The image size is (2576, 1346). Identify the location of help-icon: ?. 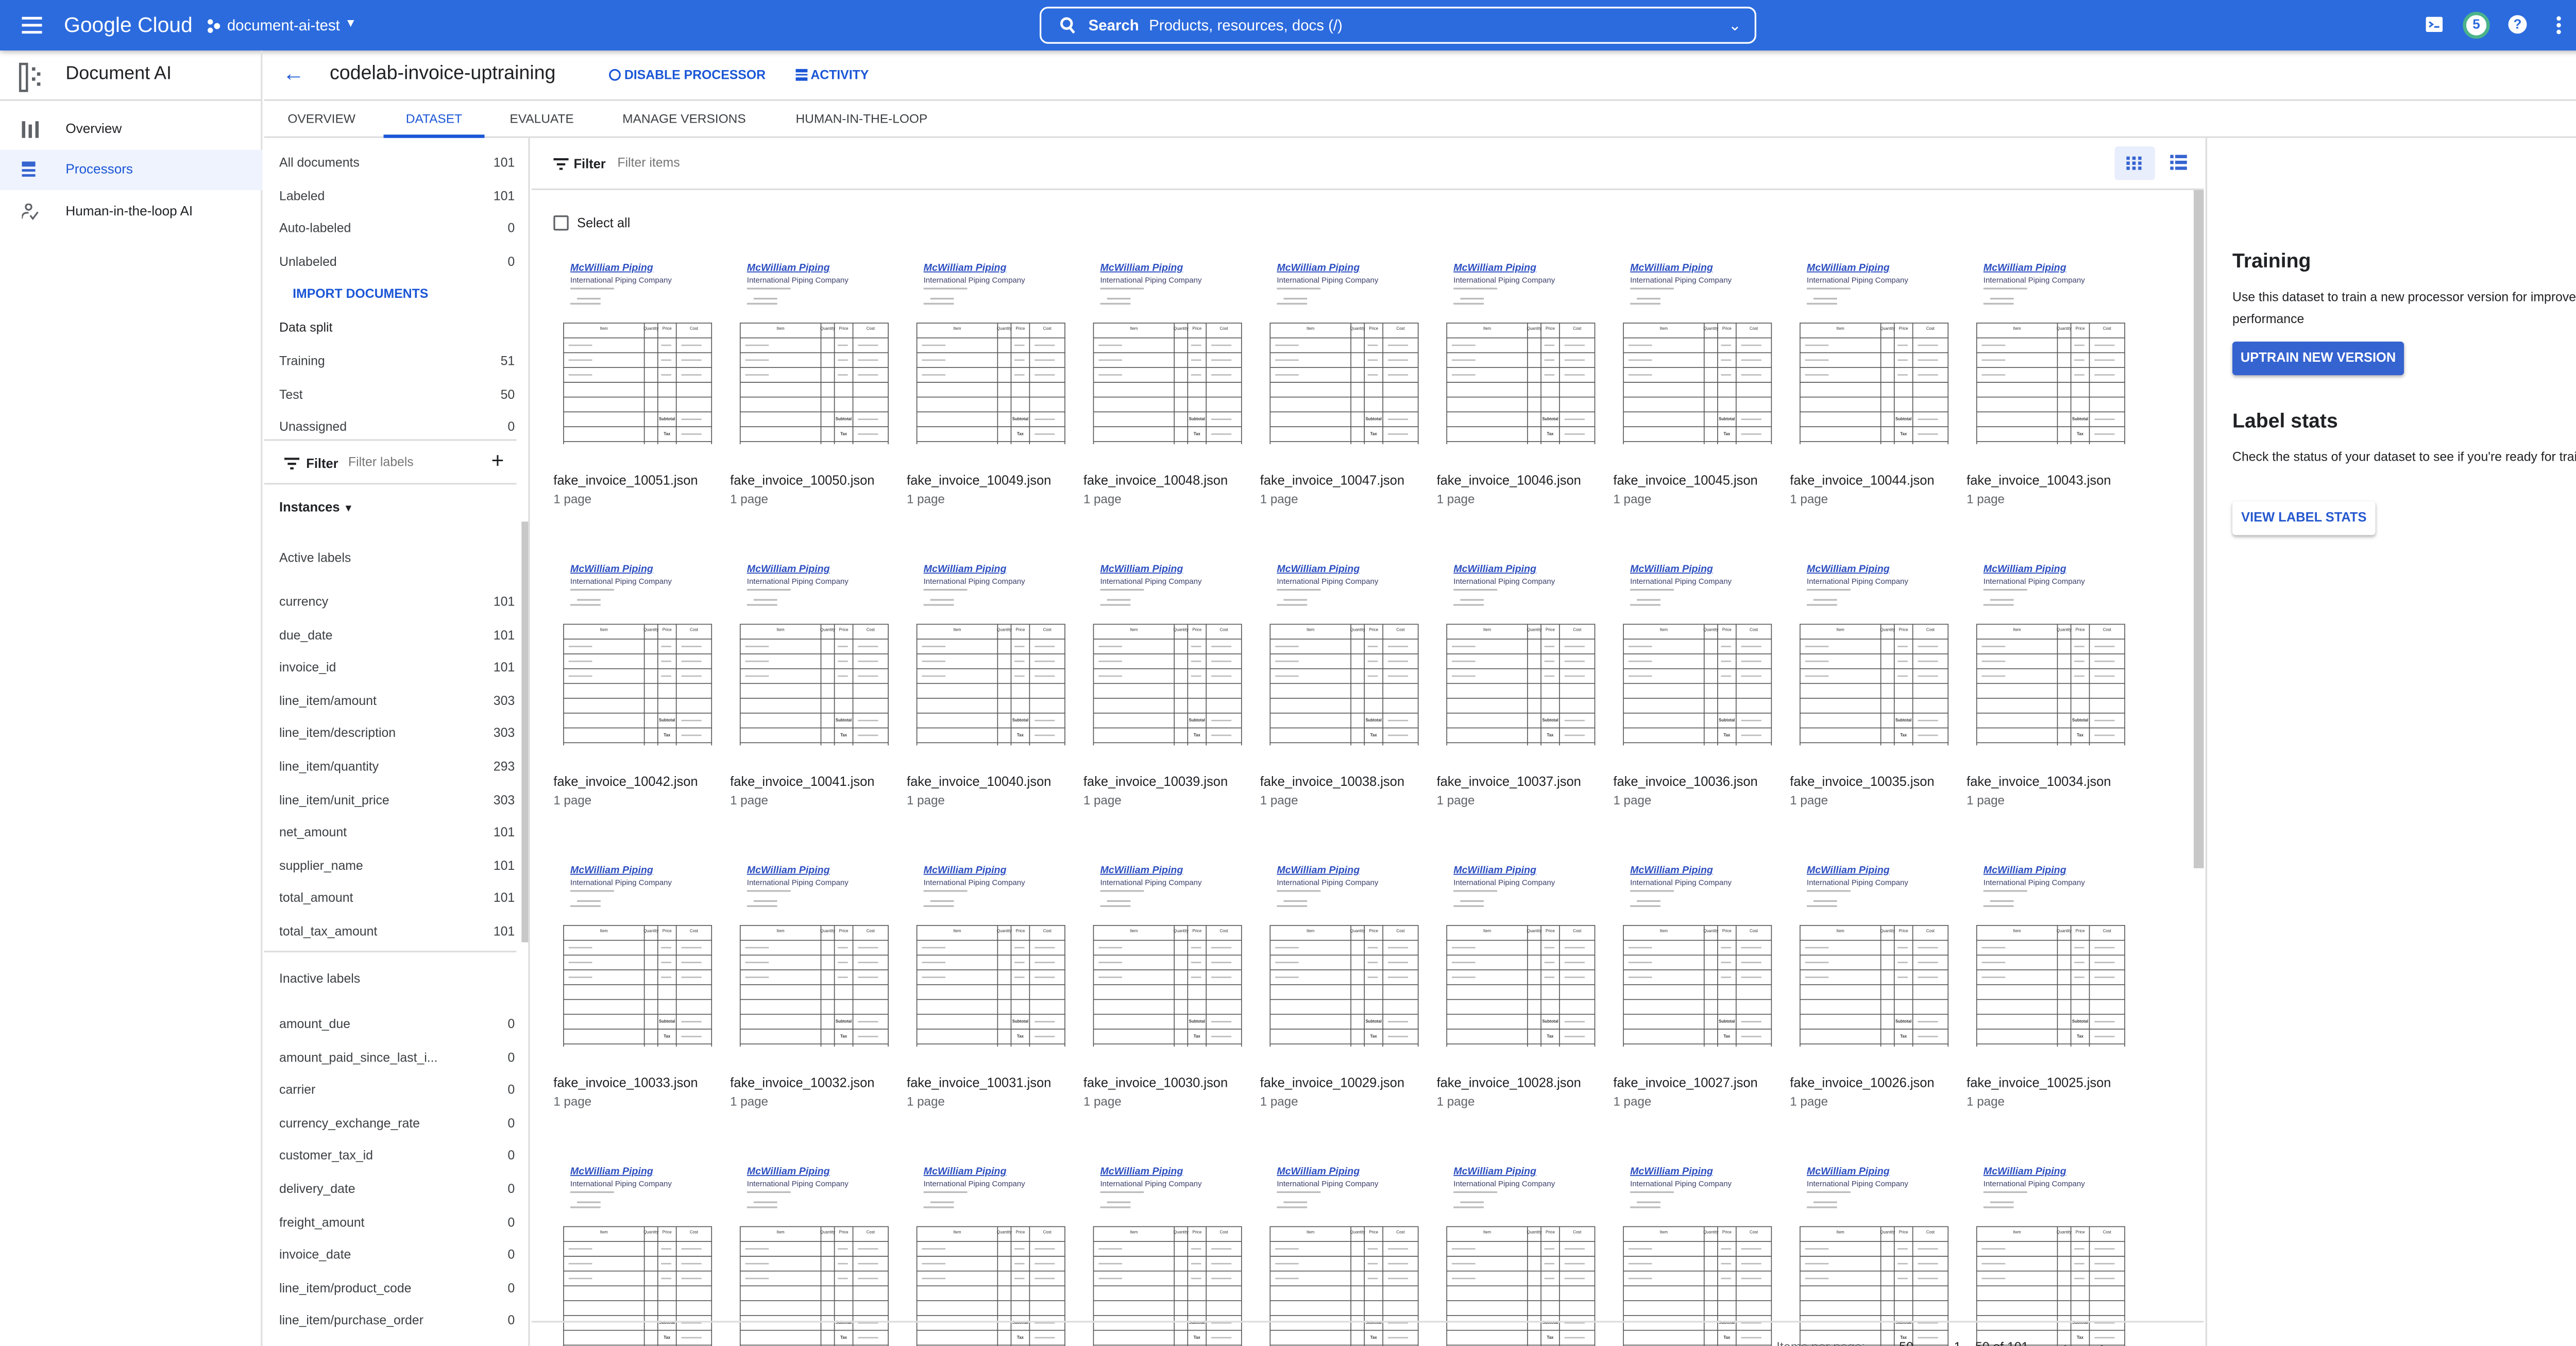
(2517, 24).